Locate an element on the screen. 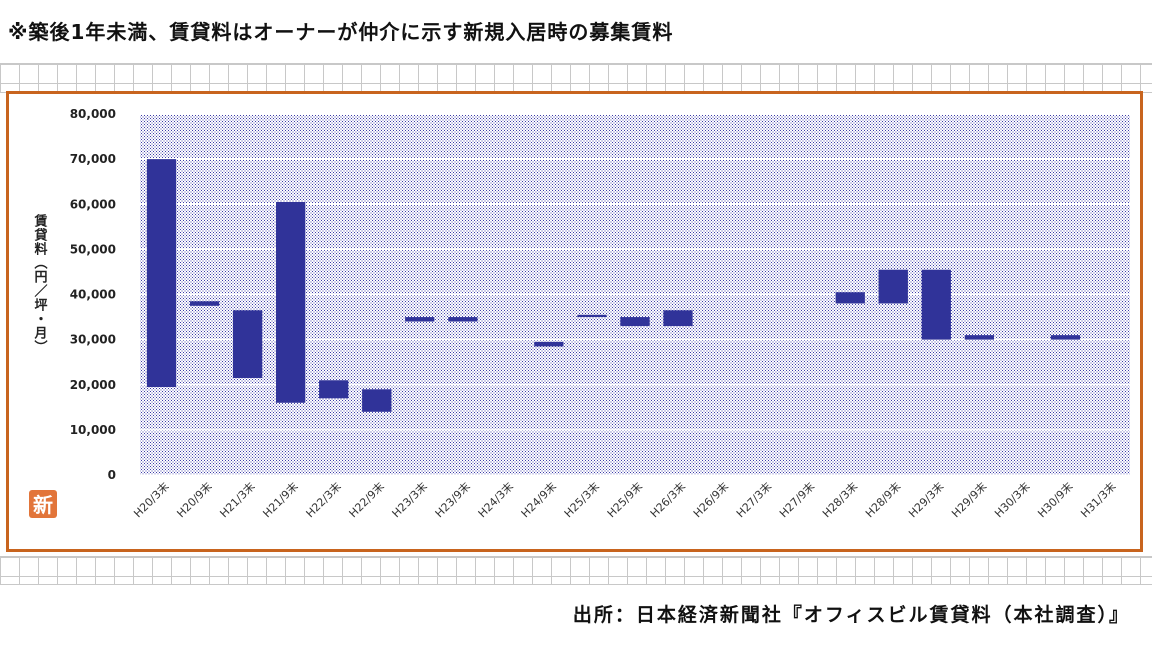 The image size is (1152, 648). logo-stamp: 新 is located at coordinates (43, 504).